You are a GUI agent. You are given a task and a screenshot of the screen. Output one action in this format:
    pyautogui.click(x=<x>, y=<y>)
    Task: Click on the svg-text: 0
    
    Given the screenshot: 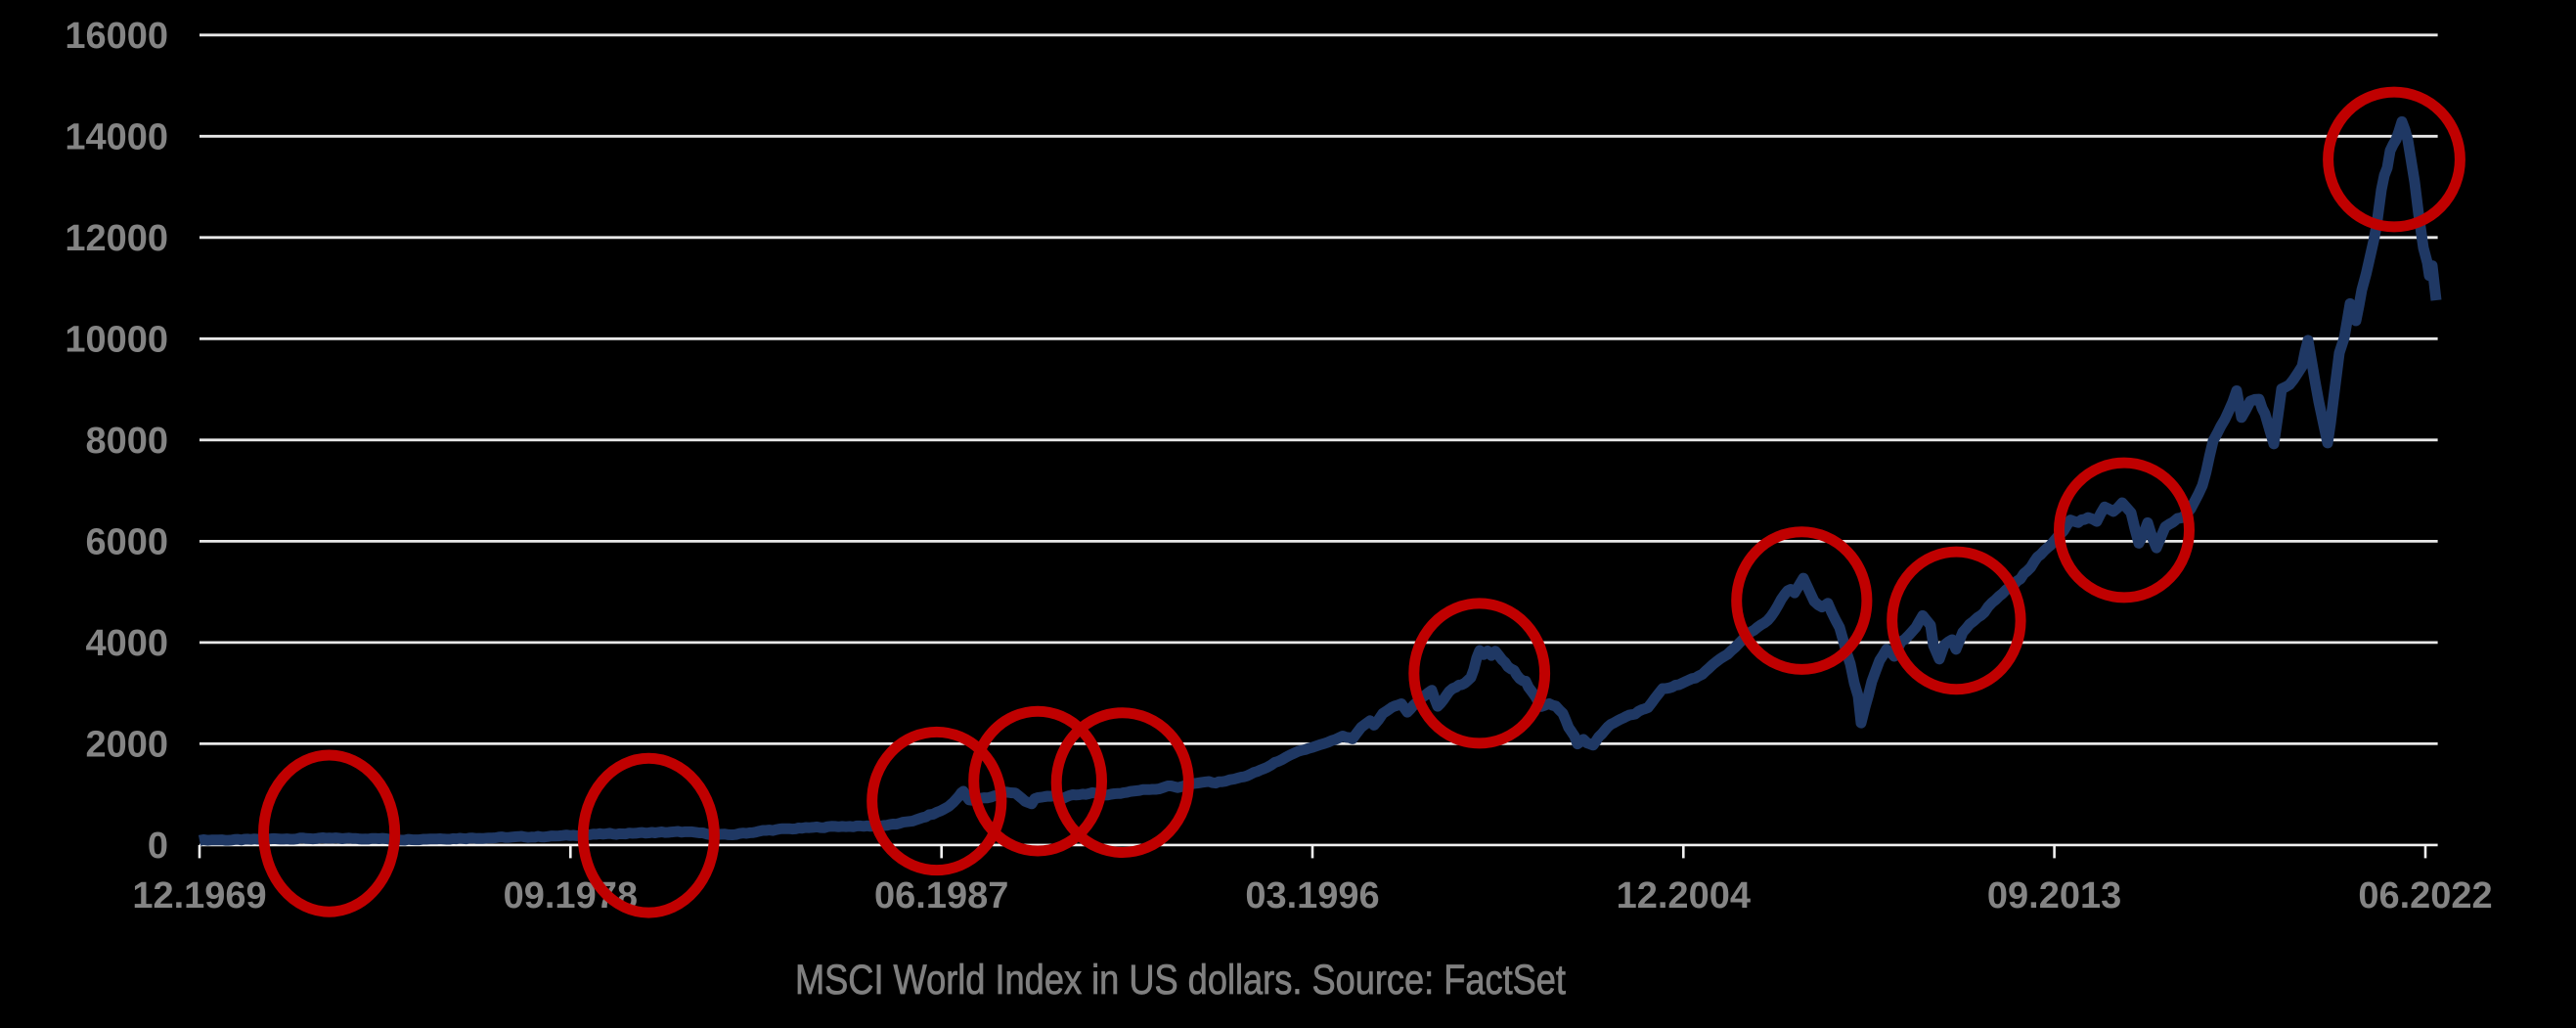 What is the action you would take?
    pyautogui.click(x=158, y=846)
    